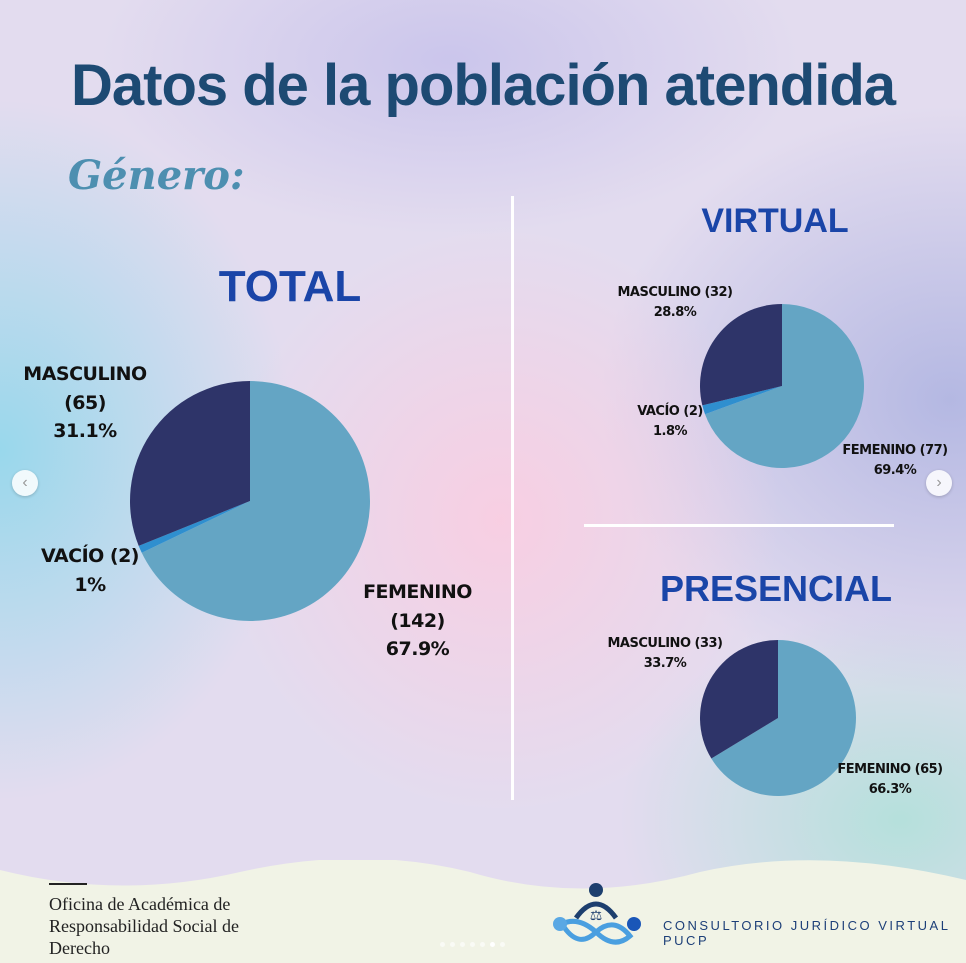  I want to click on total-pie, so click(249, 501).